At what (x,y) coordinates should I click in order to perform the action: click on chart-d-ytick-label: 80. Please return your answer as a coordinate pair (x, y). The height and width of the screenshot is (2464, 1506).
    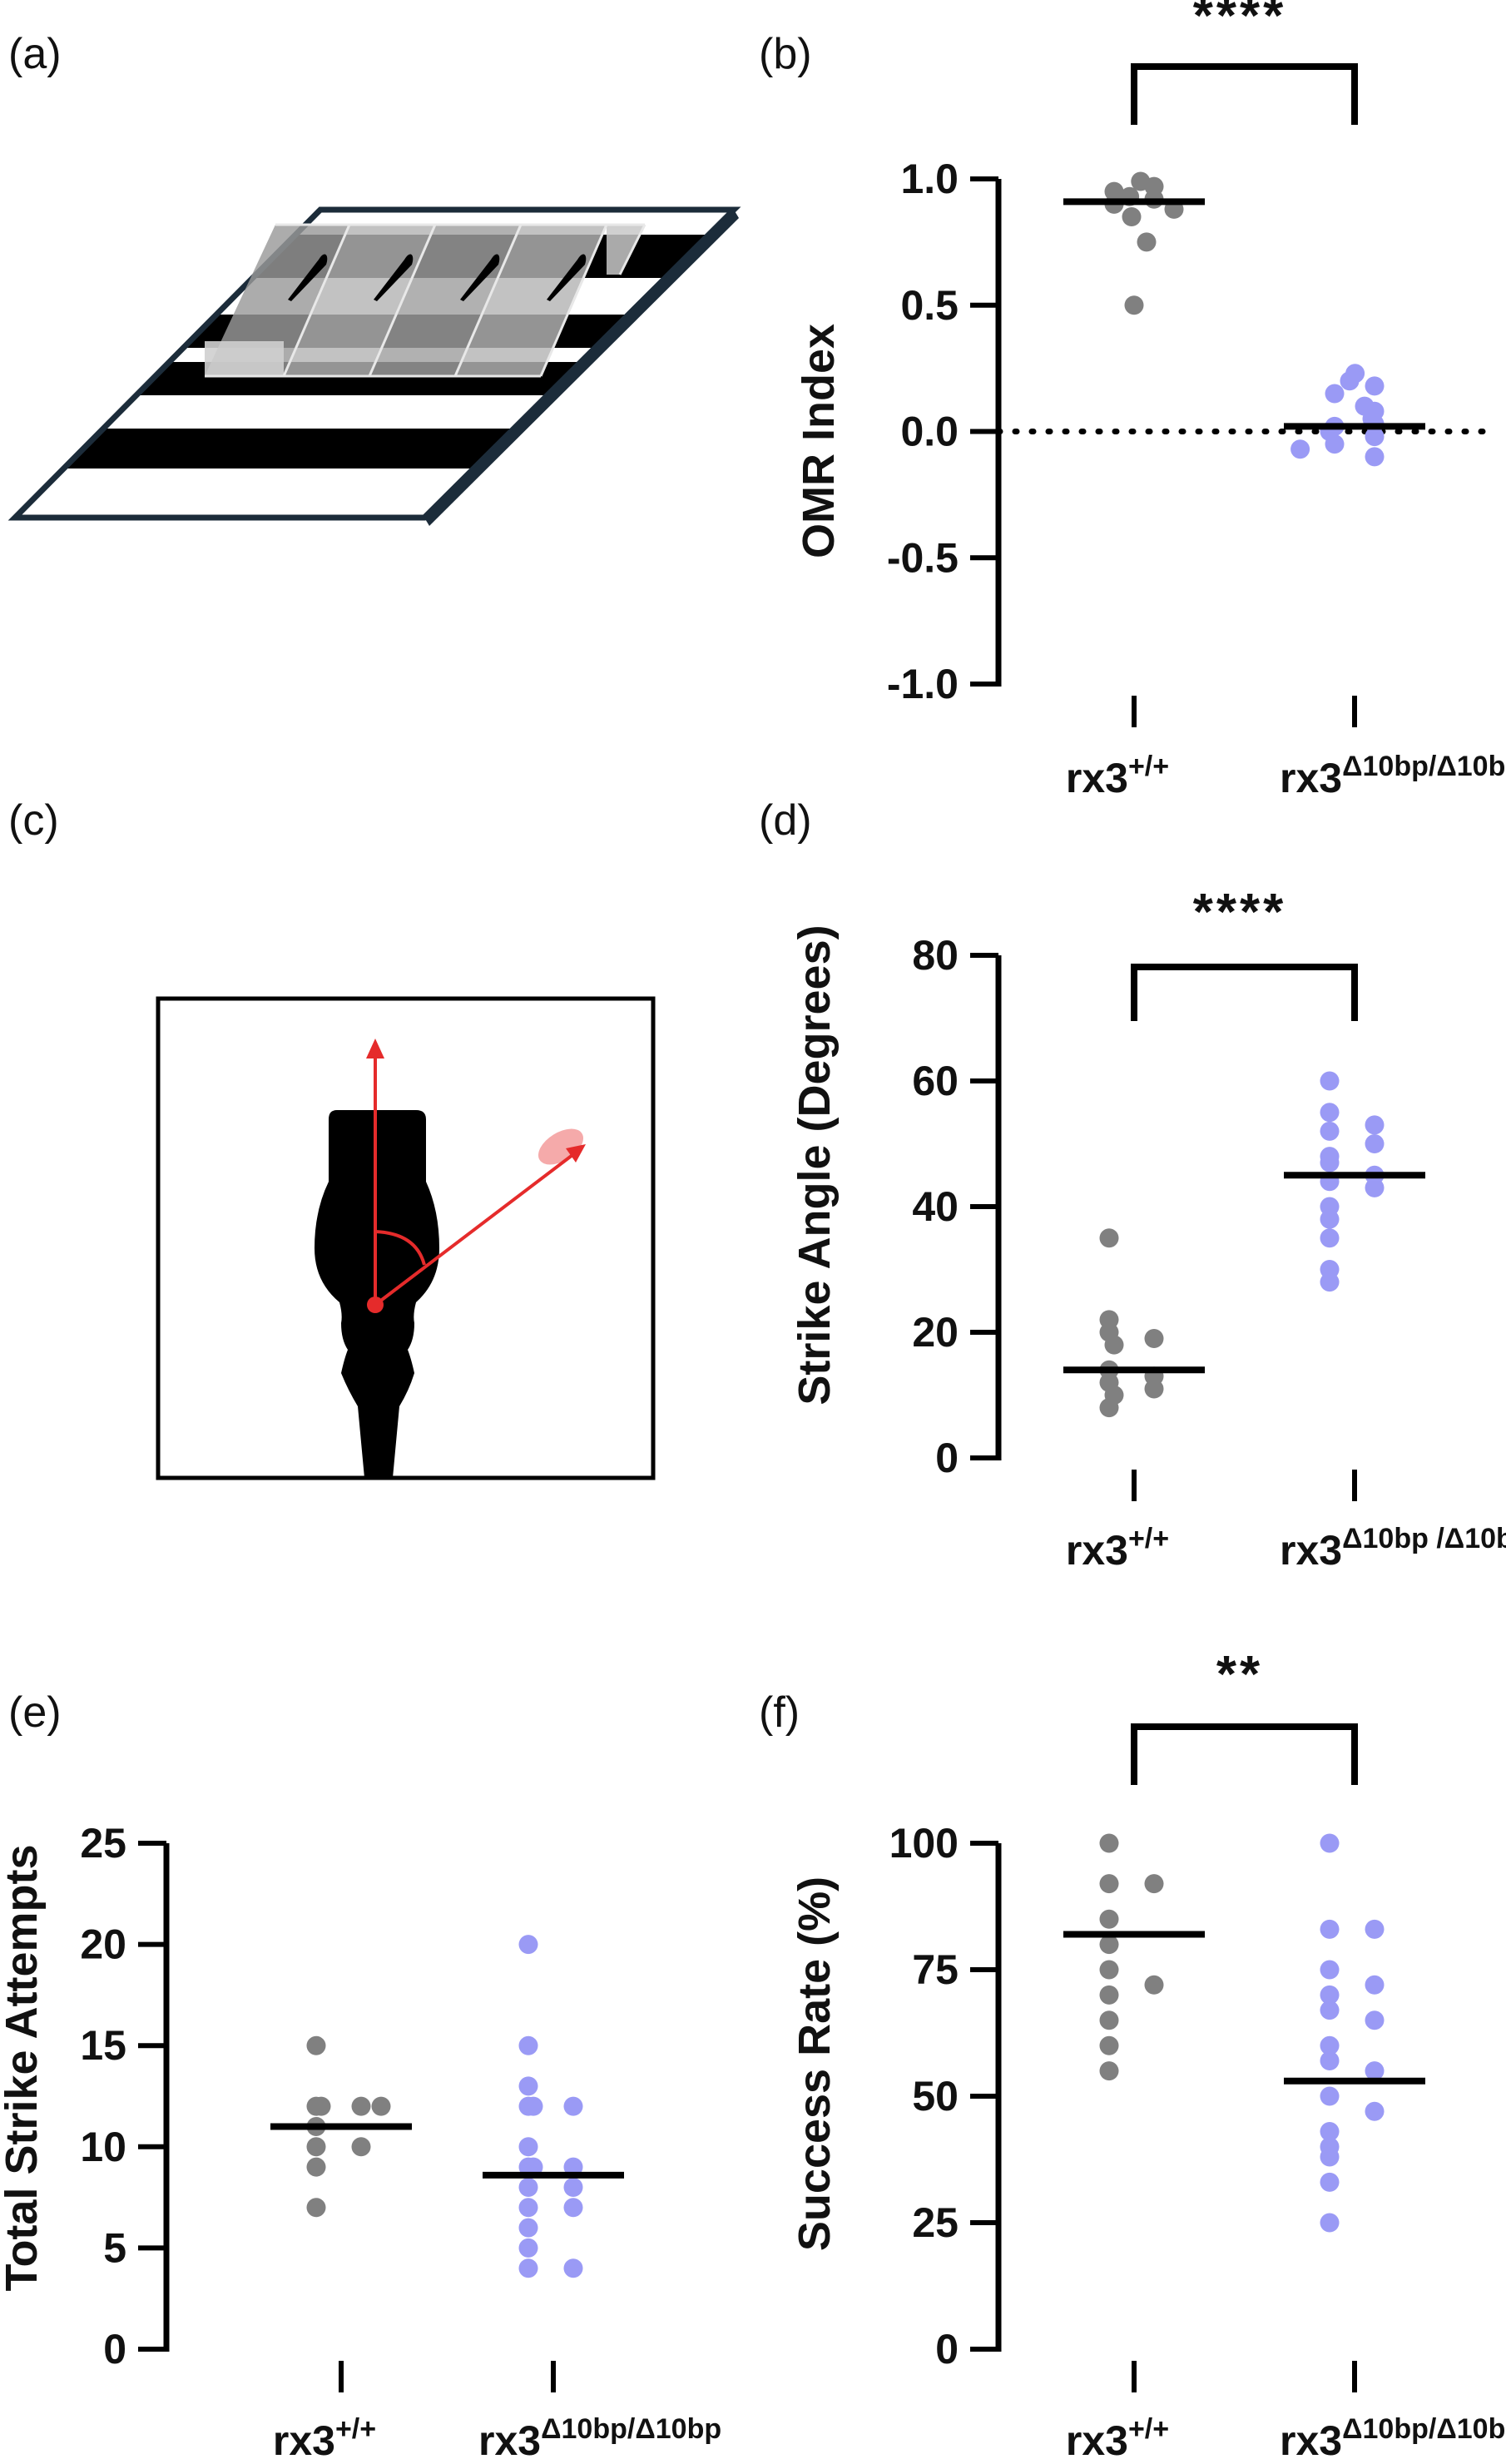
    Looking at the image, I should click on (935, 955).